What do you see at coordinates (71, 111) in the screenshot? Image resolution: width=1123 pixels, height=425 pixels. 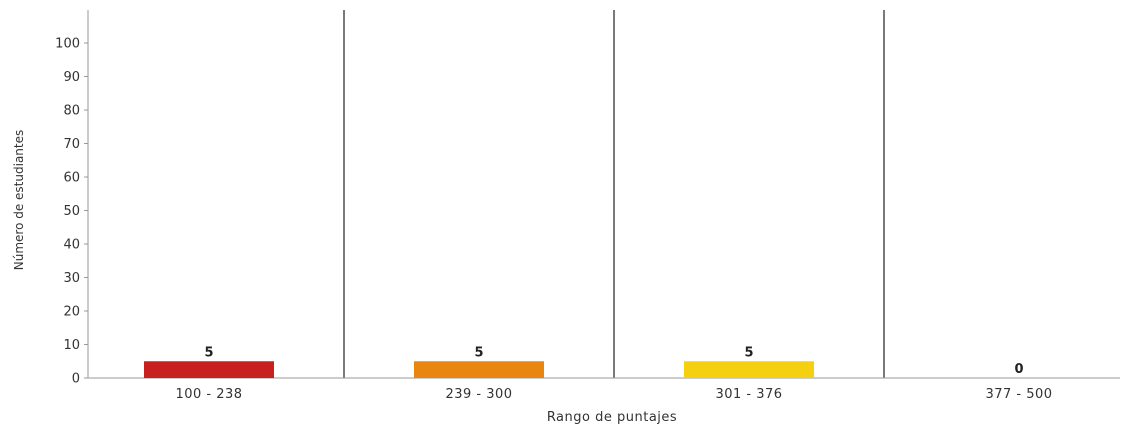 I see `y-tick-label: 80` at bounding box center [71, 111].